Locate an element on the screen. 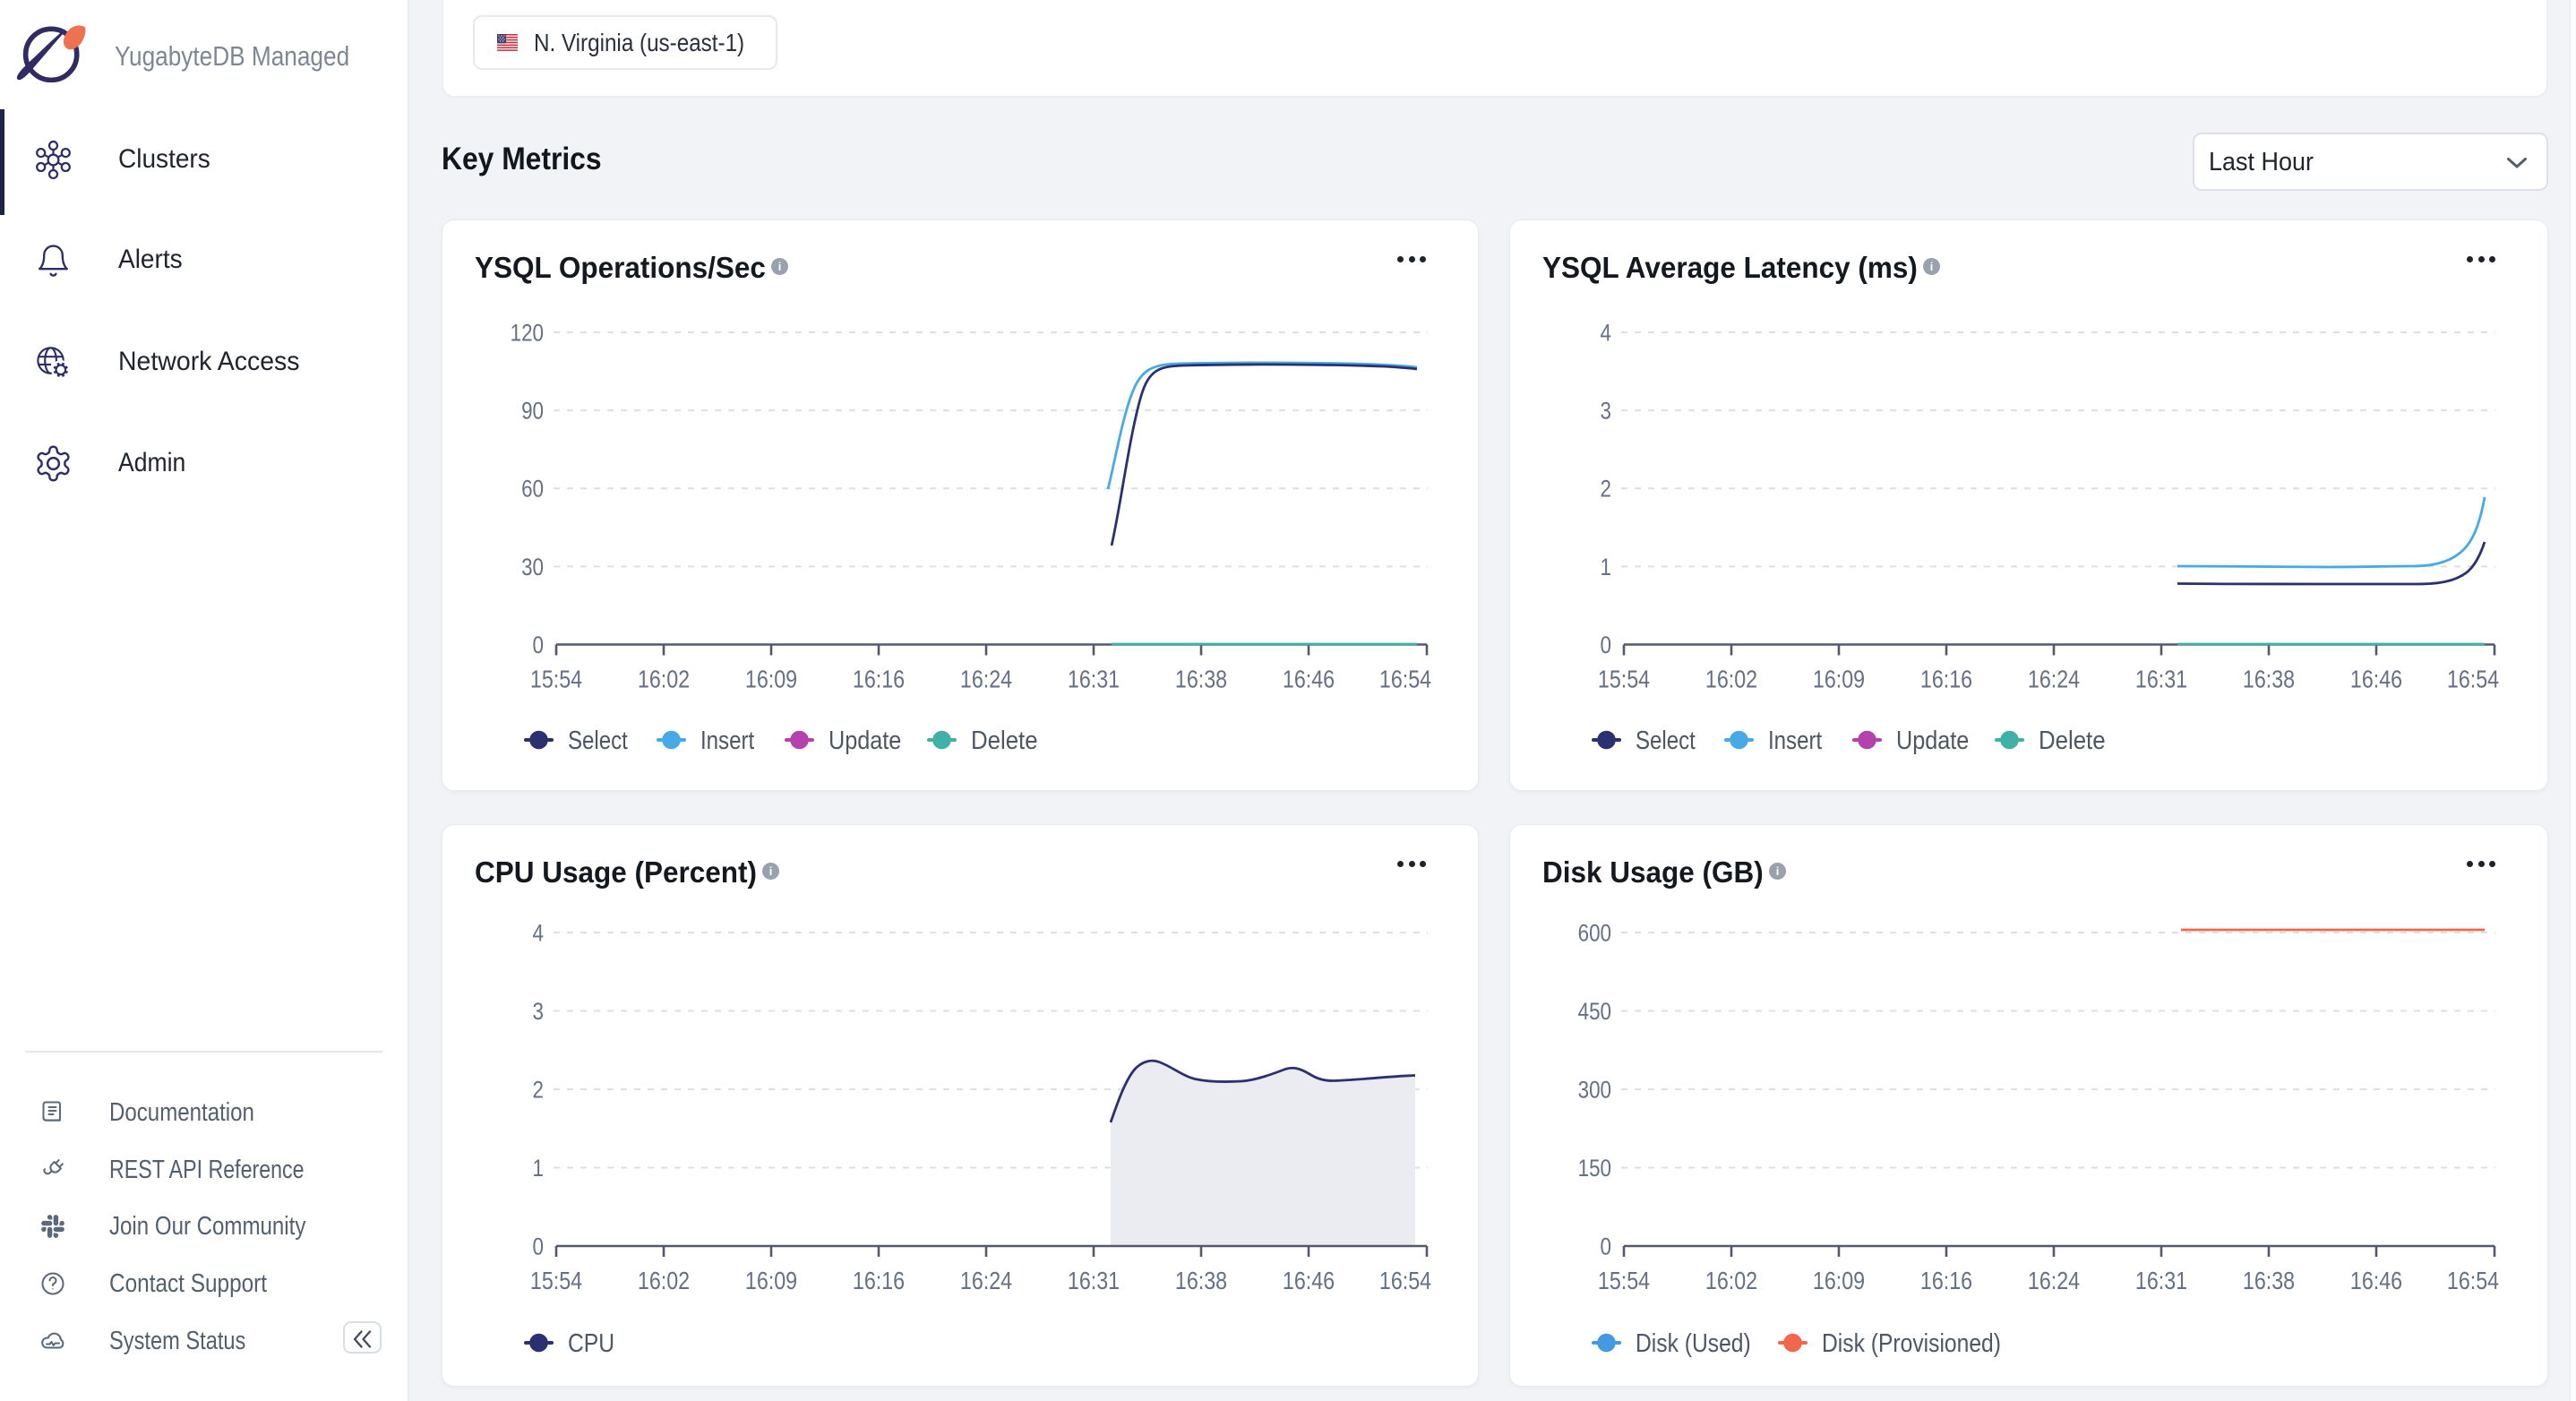 The width and height of the screenshot is (2576, 1401). svg-text: Disk (Provisioned) is located at coordinates (1911, 1342).